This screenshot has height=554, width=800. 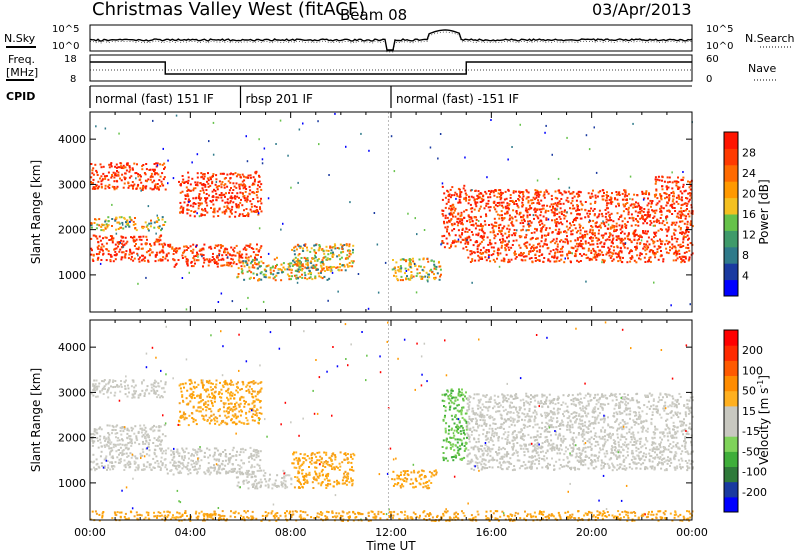 I want to click on cpid-segment-label: normal (fast) -151 IF, so click(x=457, y=99).